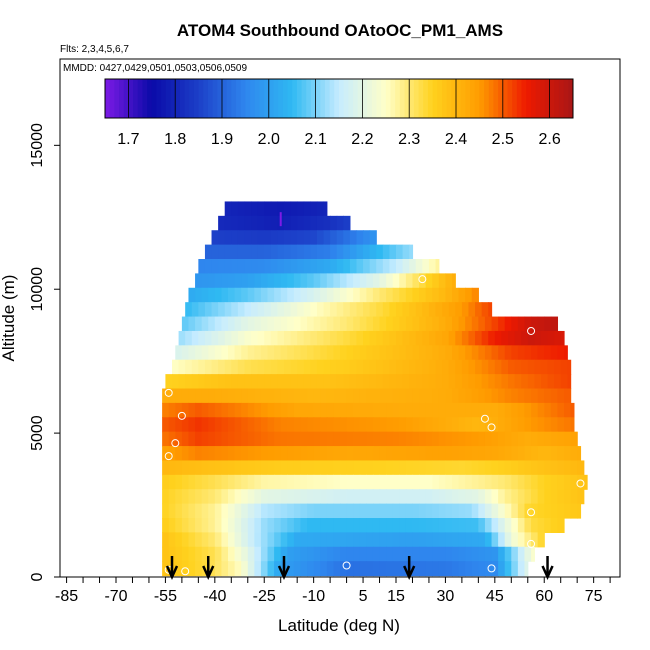 This screenshot has width=650, height=650. Describe the element at coordinates (155, 68) in the screenshot. I see `dates-label: MMDD: 0427,0429,0501,0503,0506,0509` at that location.